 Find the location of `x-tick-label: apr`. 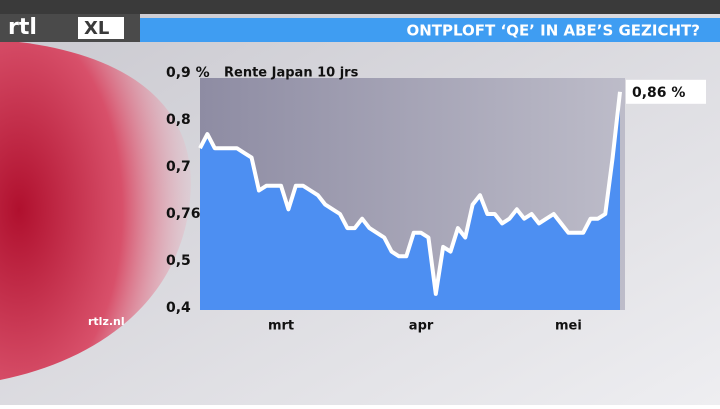

x-tick-label: apr is located at coordinates (421, 326).